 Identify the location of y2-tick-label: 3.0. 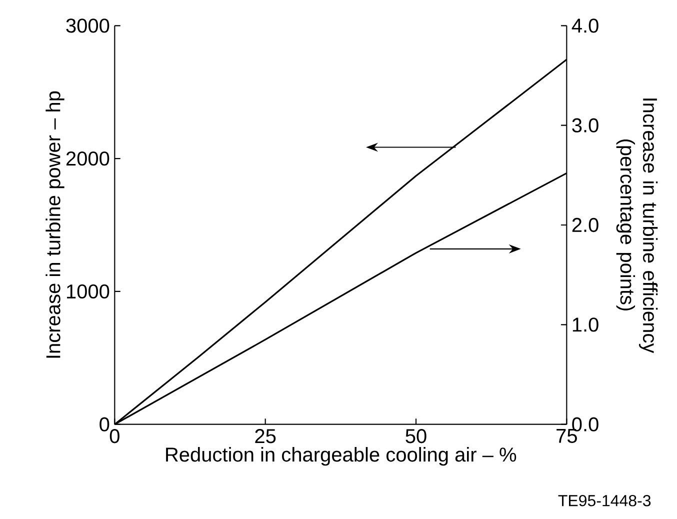
(585, 125).